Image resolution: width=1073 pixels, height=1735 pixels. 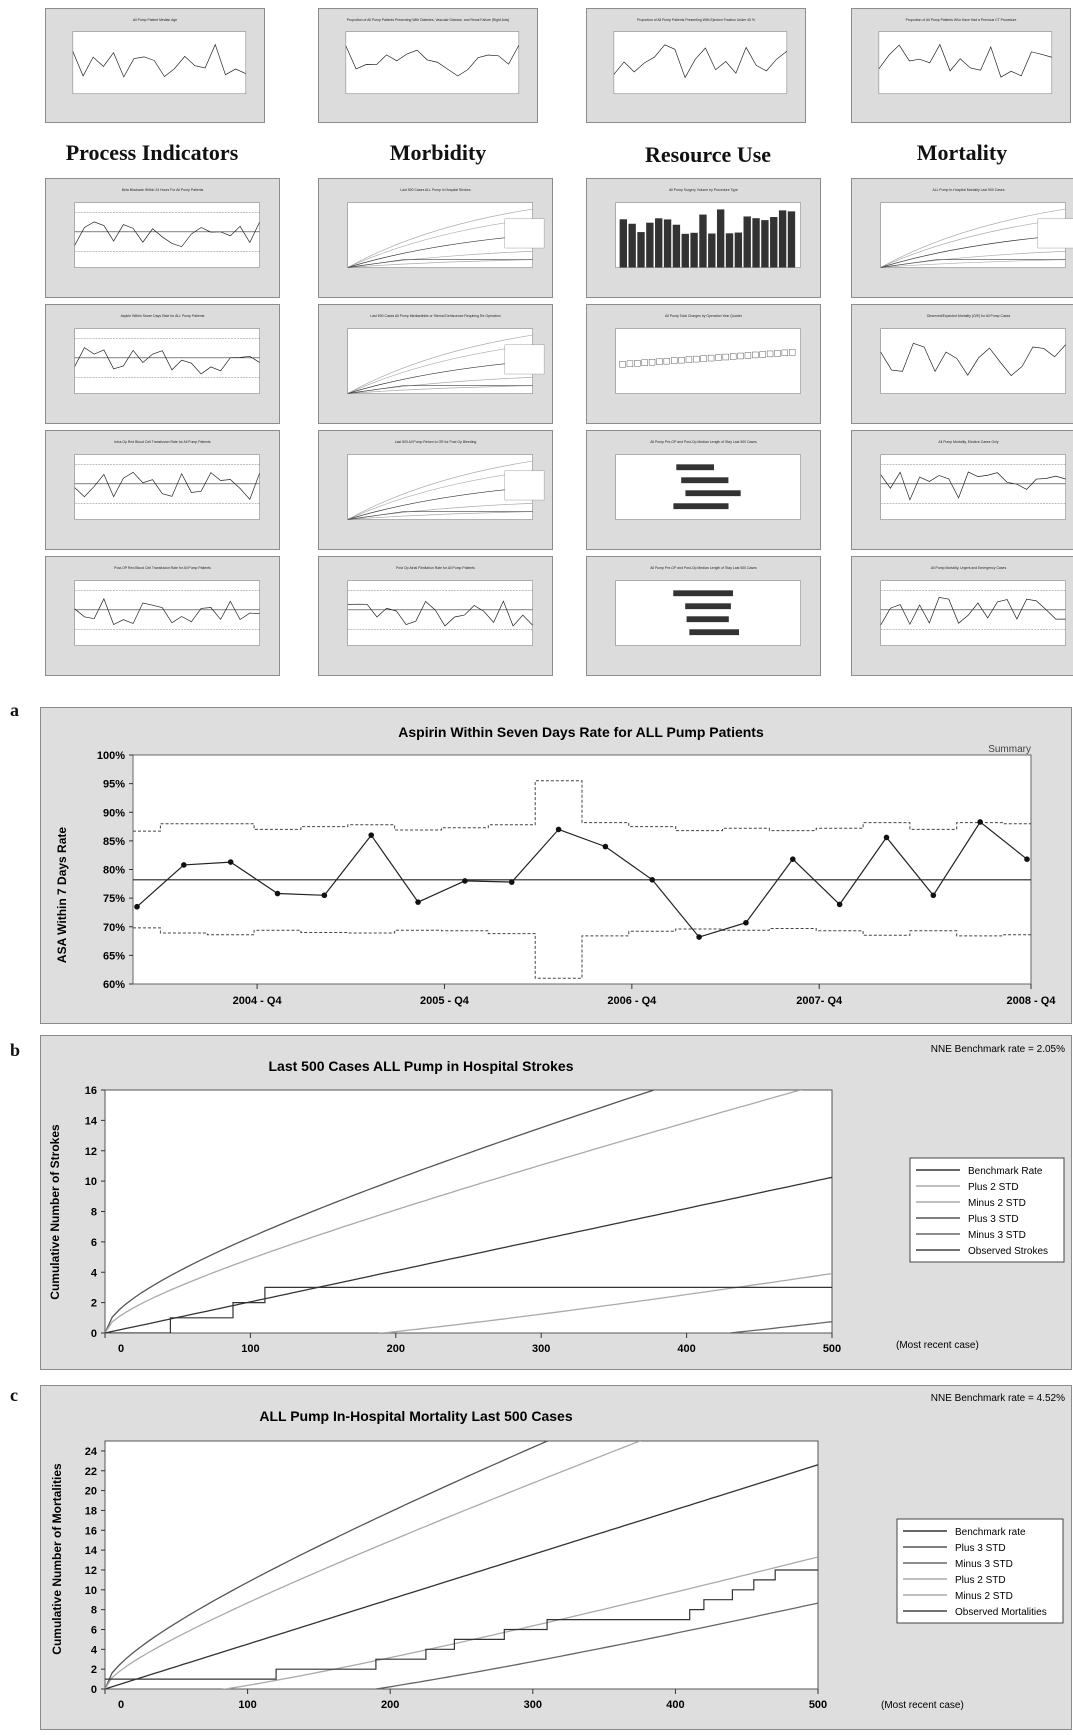 I want to click on chart-b-x-tick: 200, so click(x=396, y=1349).